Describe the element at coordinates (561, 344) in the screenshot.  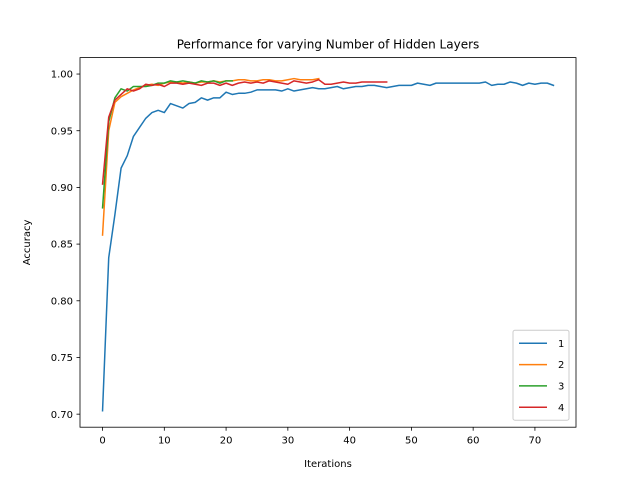
I see `legend-label-1: 1` at that location.